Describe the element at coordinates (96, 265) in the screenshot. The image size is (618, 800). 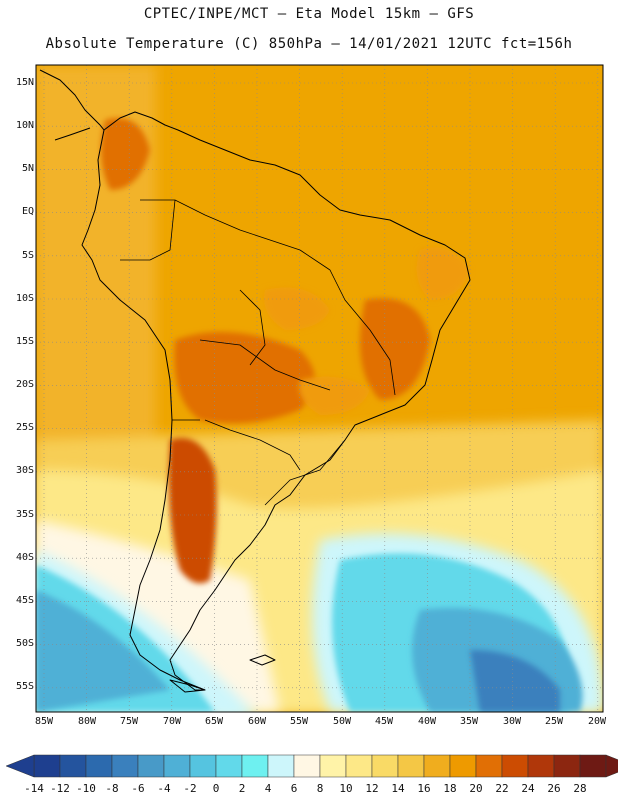
I see `field-pacific` at that location.